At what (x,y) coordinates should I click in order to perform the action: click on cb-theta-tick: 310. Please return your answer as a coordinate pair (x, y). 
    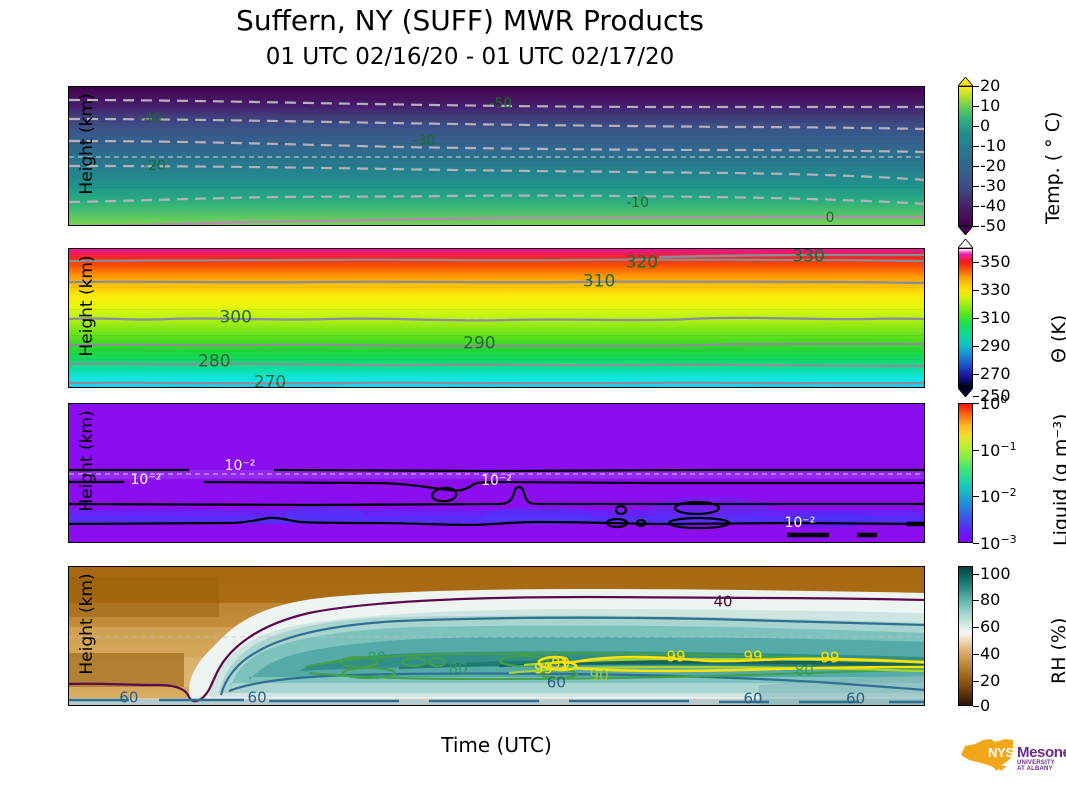
    Looking at the image, I should click on (995, 317).